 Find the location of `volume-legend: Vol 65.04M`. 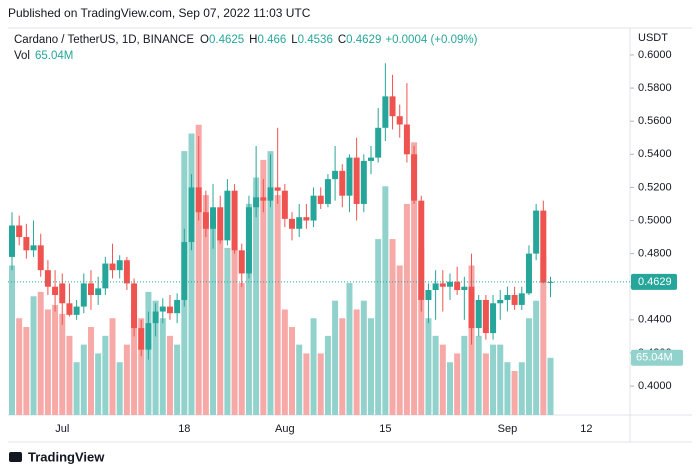

volume-legend: Vol 65.04M is located at coordinates (43, 56).